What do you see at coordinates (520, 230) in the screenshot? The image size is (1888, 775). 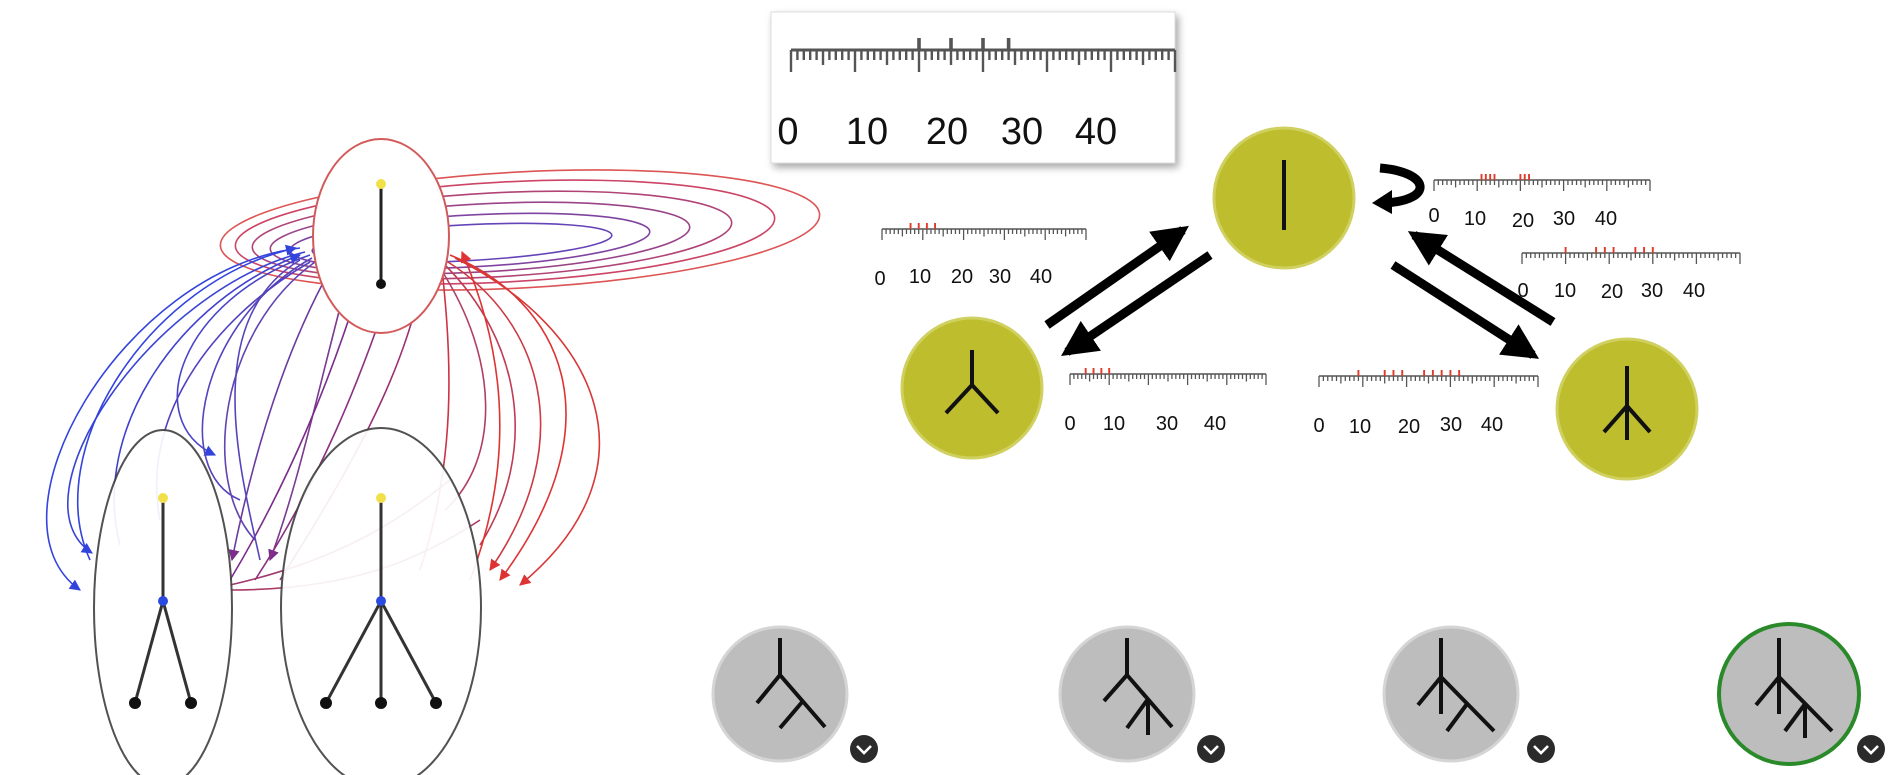 I see `self-loop-arcs` at bounding box center [520, 230].